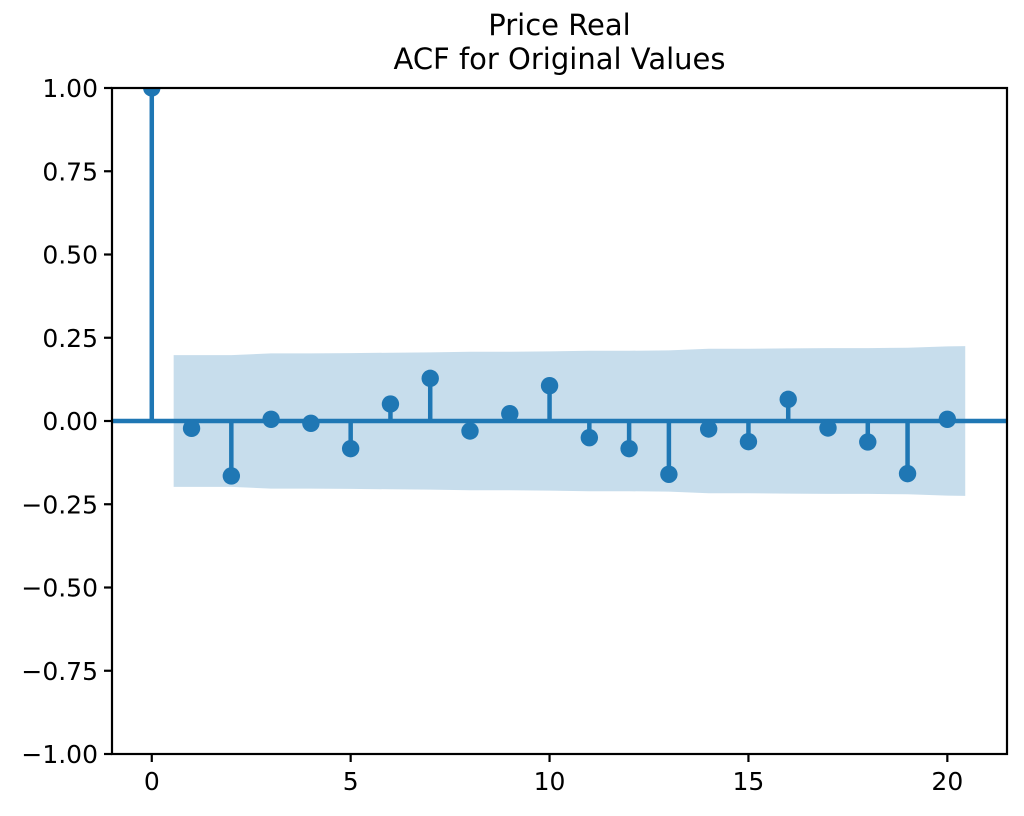 This screenshot has height=816, width=1024. What do you see at coordinates (70, 255) in the screenshot?
I see `y-tick-label-0.50: 0.50` at bounding box center [70, 255].